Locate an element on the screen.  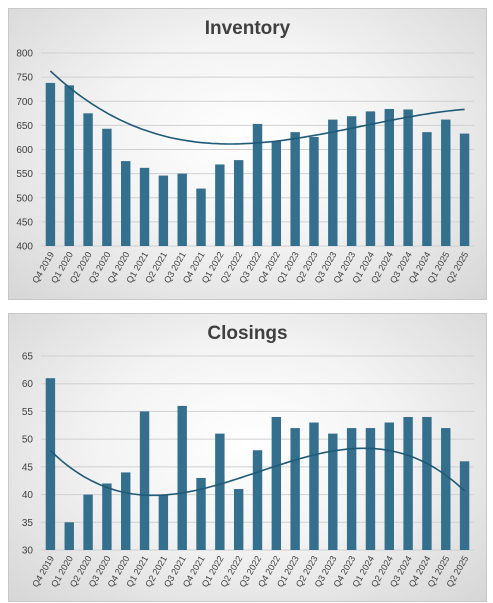
y-tick-label: 50 is located at coordinates (28, 440).